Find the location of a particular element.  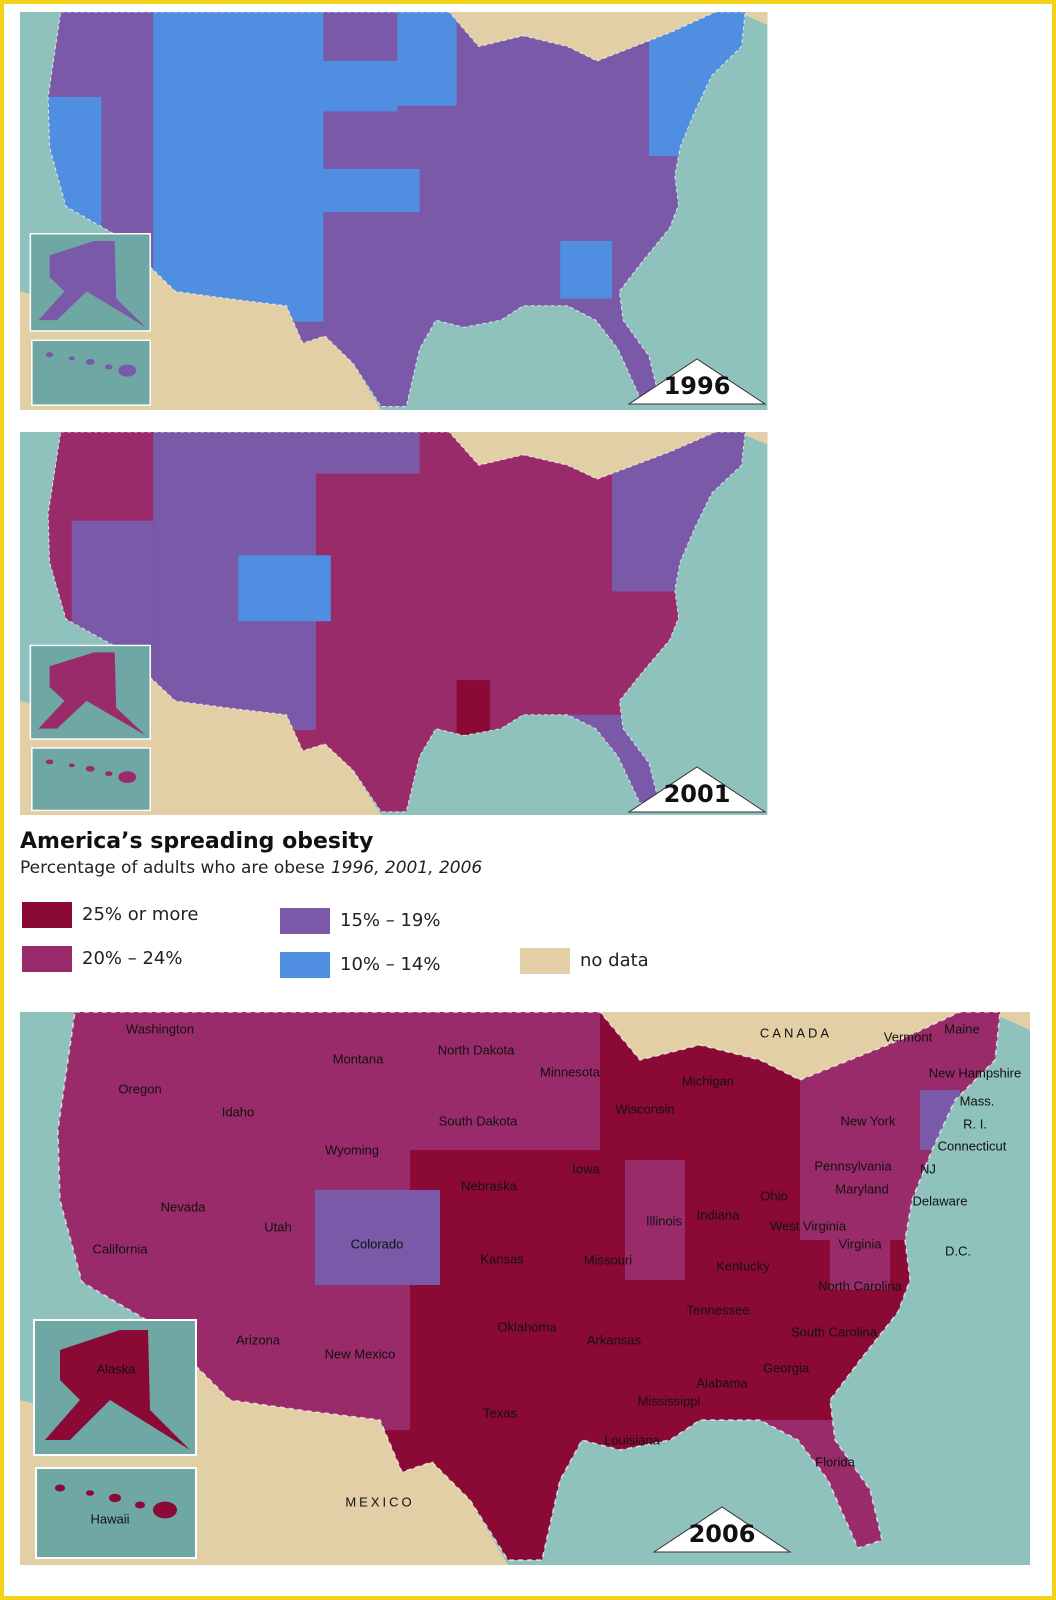

state-label: West Virginia is located at coordinates (808, 1225).